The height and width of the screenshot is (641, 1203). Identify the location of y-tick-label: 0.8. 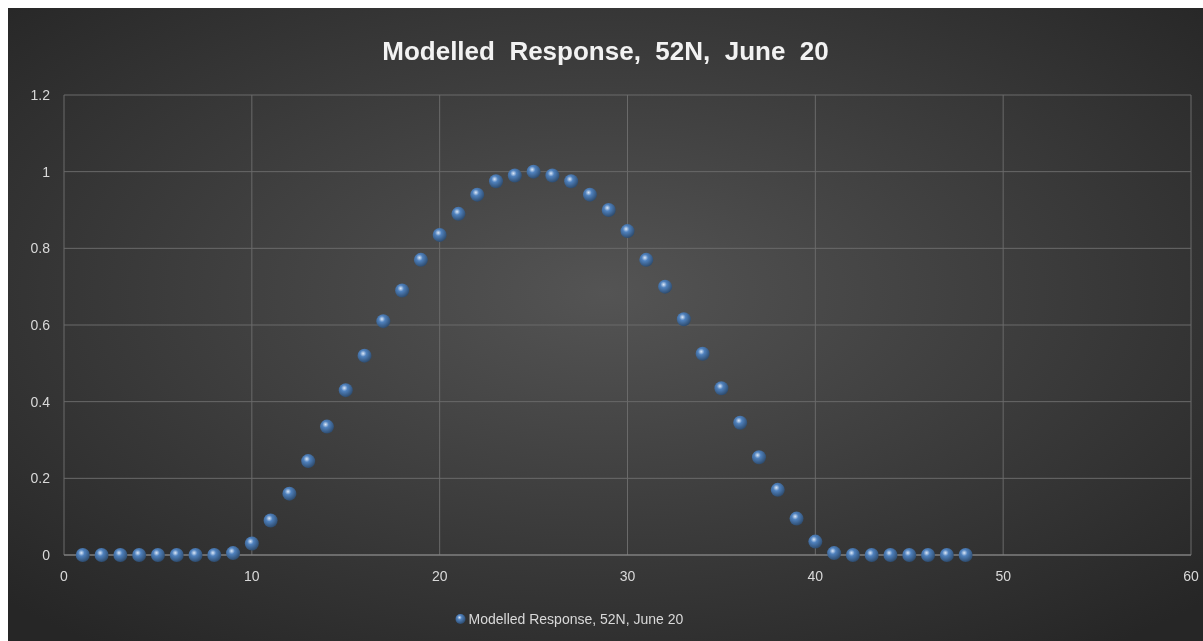
(40, 248).